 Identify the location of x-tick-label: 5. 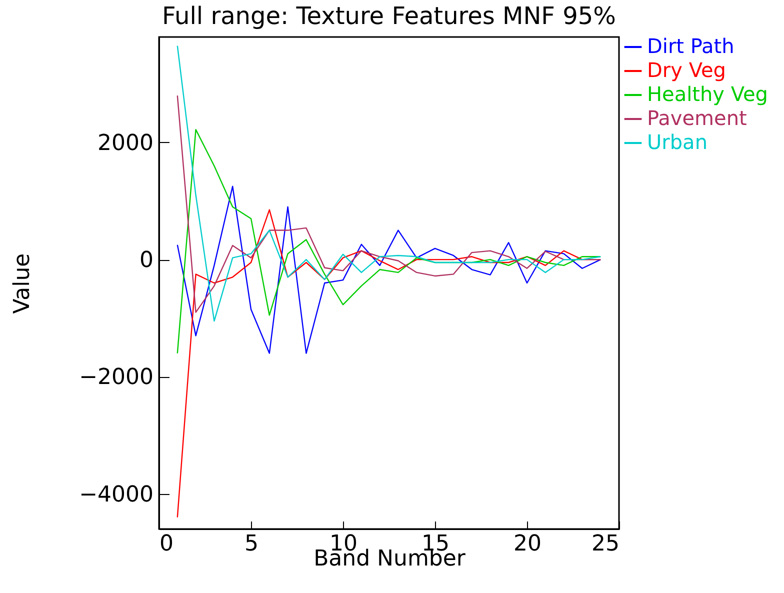
(251, 544).